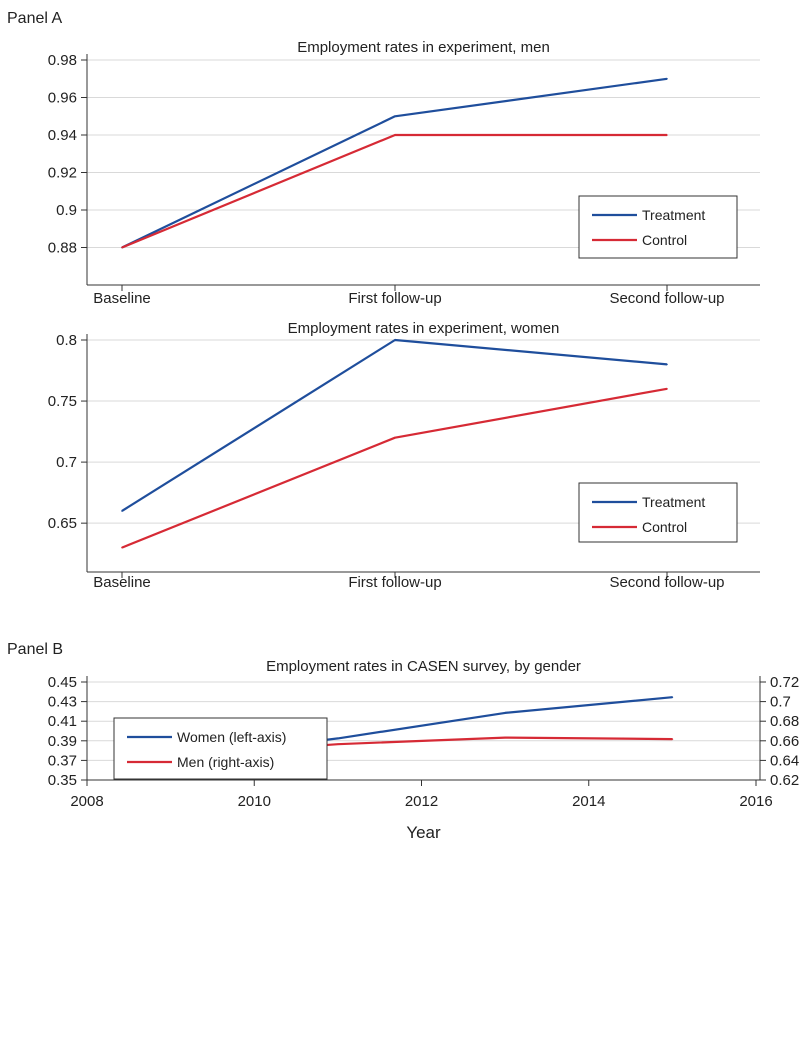  What do you see at coordinates (62, 248) in the screenshot?
I see `chart-0-ytick-label: 0.88` at bounding box center [62, 248].